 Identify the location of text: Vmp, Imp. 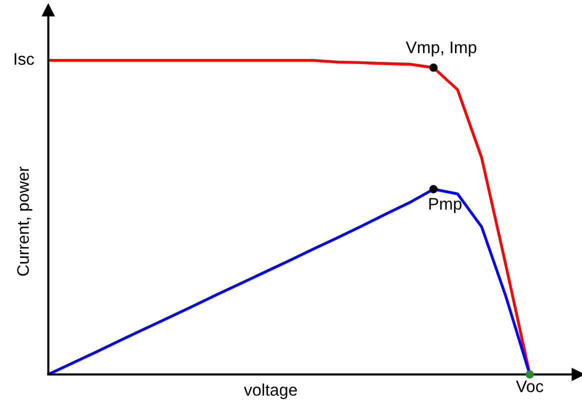
(441, 49).